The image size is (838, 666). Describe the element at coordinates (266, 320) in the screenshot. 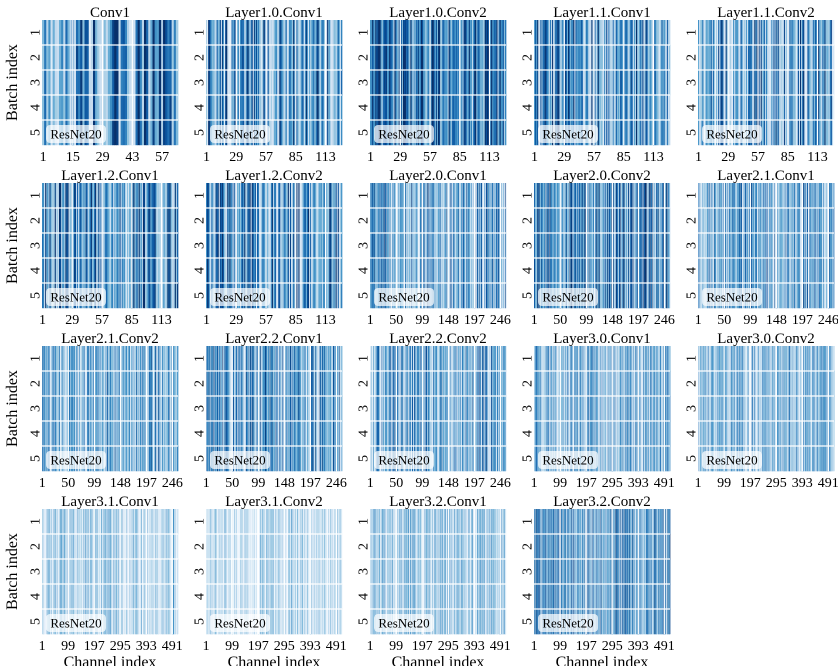

I see `x-tick-label: 57` at that location.